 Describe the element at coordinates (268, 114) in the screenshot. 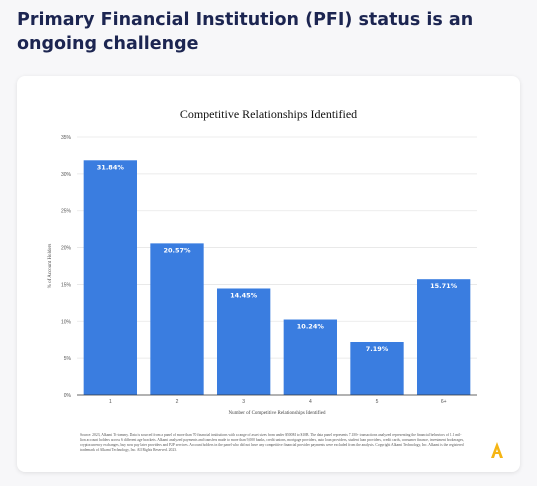

I see `chart-title: Competitive Relationships Identified` at that location.